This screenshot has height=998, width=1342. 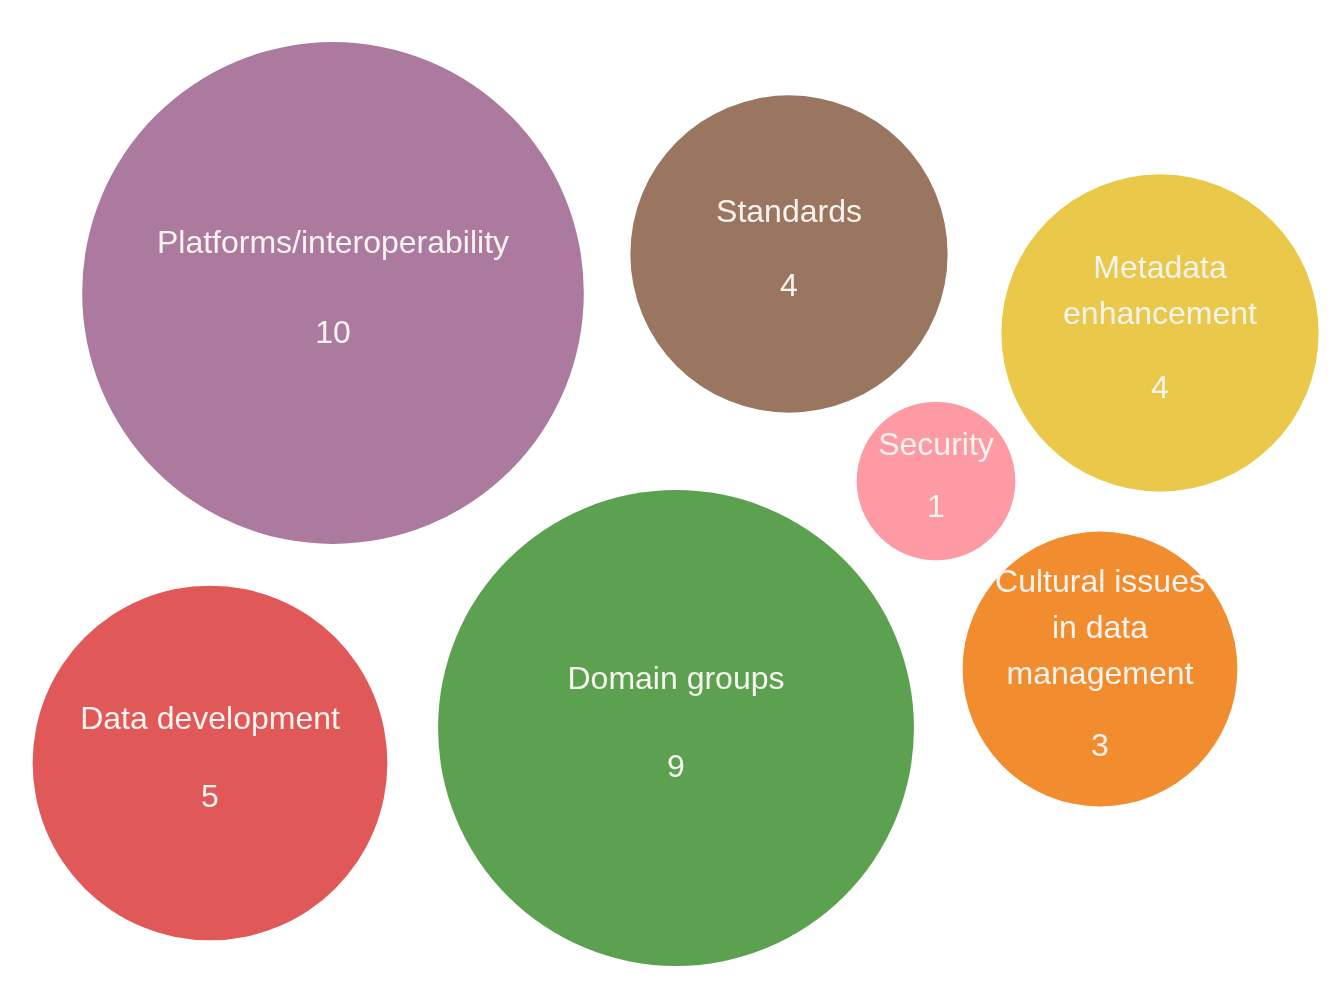 What do you see at coordinates (1100, 627) in the screenshot?
I see `category-label: Cultural issues in data management` at bounding box center [1100, 627].